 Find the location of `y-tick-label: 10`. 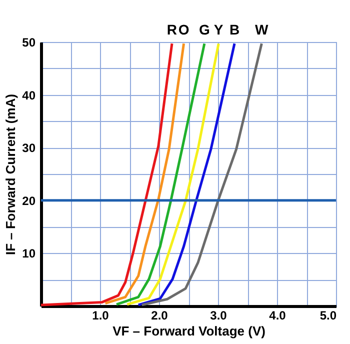

y-tick-label: 10 is located at coordinates (29, 253).